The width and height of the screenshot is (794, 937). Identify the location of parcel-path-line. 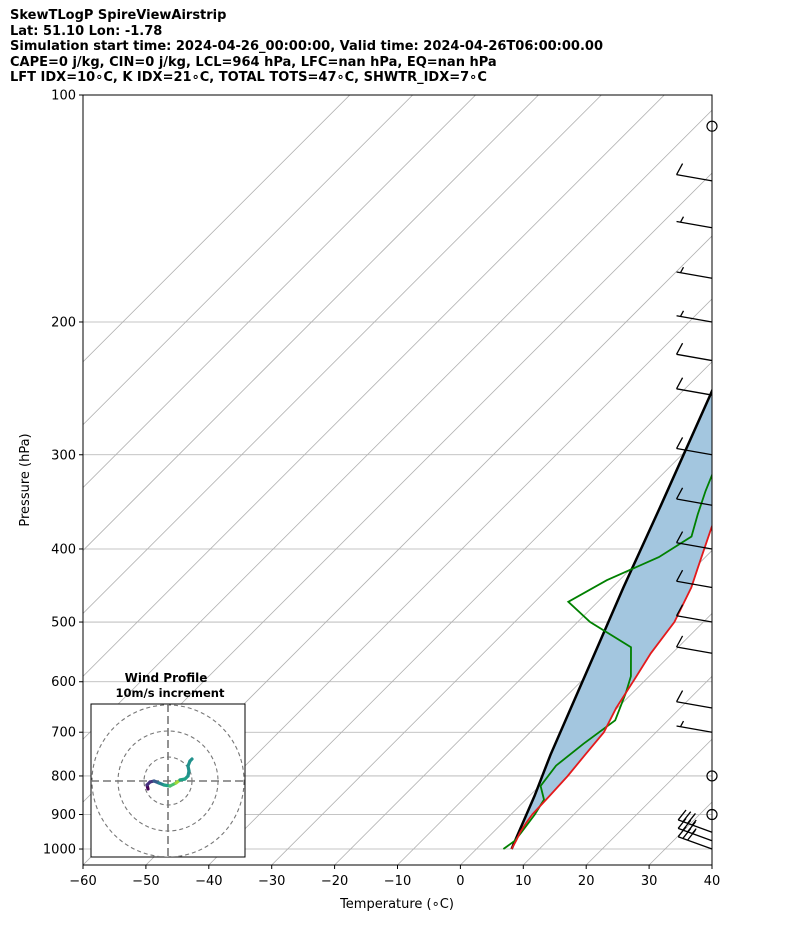
(611, 618).